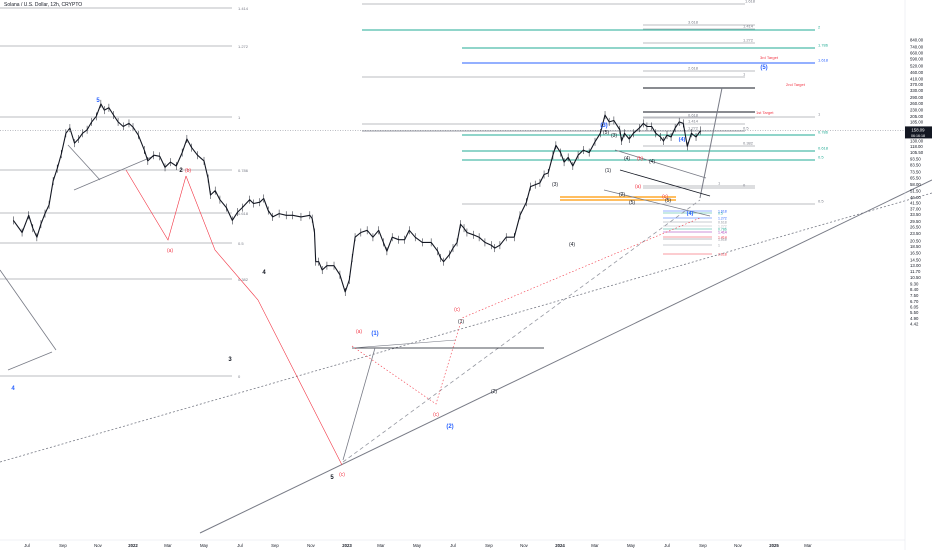 The height and width of the screenshot is (550, 932). I want to click on wave-label-black: (5), so click(632, 203).